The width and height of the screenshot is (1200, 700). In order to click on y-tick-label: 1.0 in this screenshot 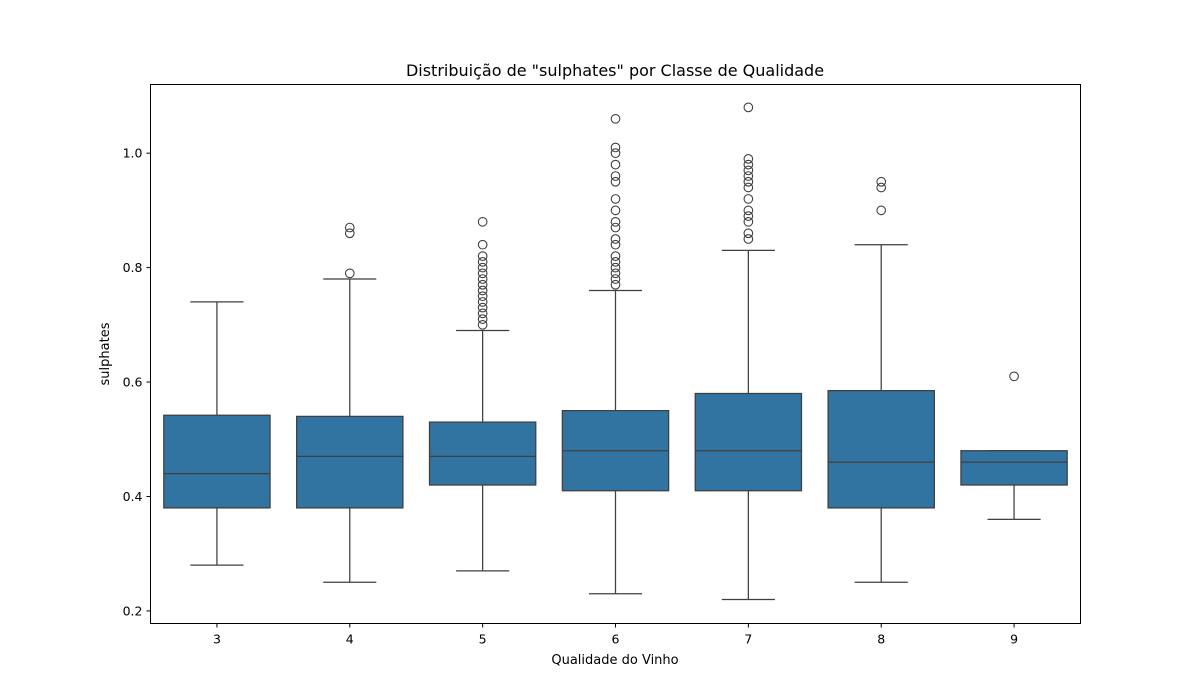, I will do `click(133, 153)`.